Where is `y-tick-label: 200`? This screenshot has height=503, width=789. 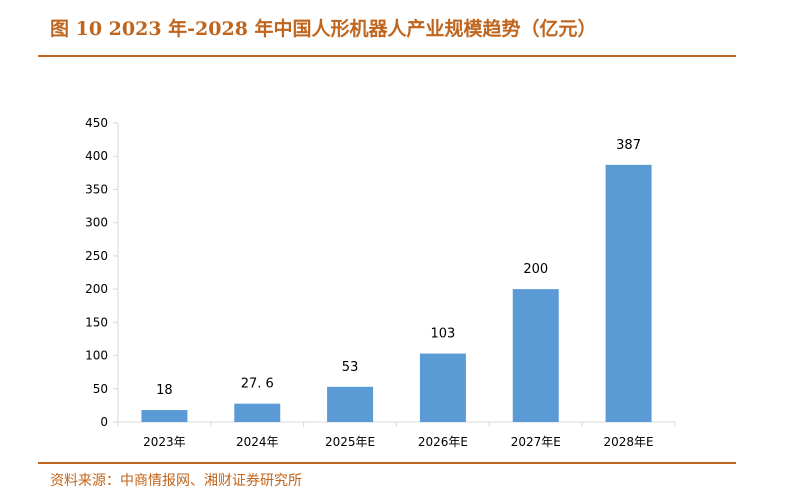
y-tick-label: 200 is located at coordinates (96, 289).